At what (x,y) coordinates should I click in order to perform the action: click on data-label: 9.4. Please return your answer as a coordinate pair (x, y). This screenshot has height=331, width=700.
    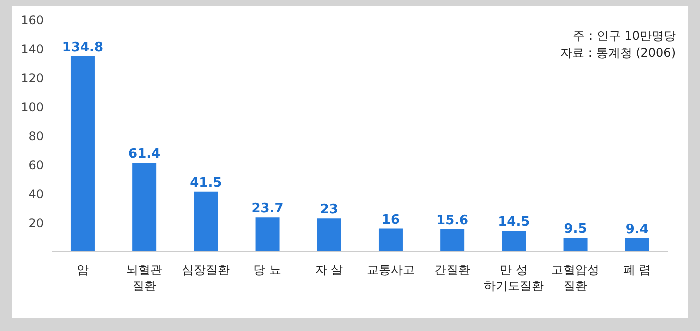
    Looking at the image, I should click on (637, 230).